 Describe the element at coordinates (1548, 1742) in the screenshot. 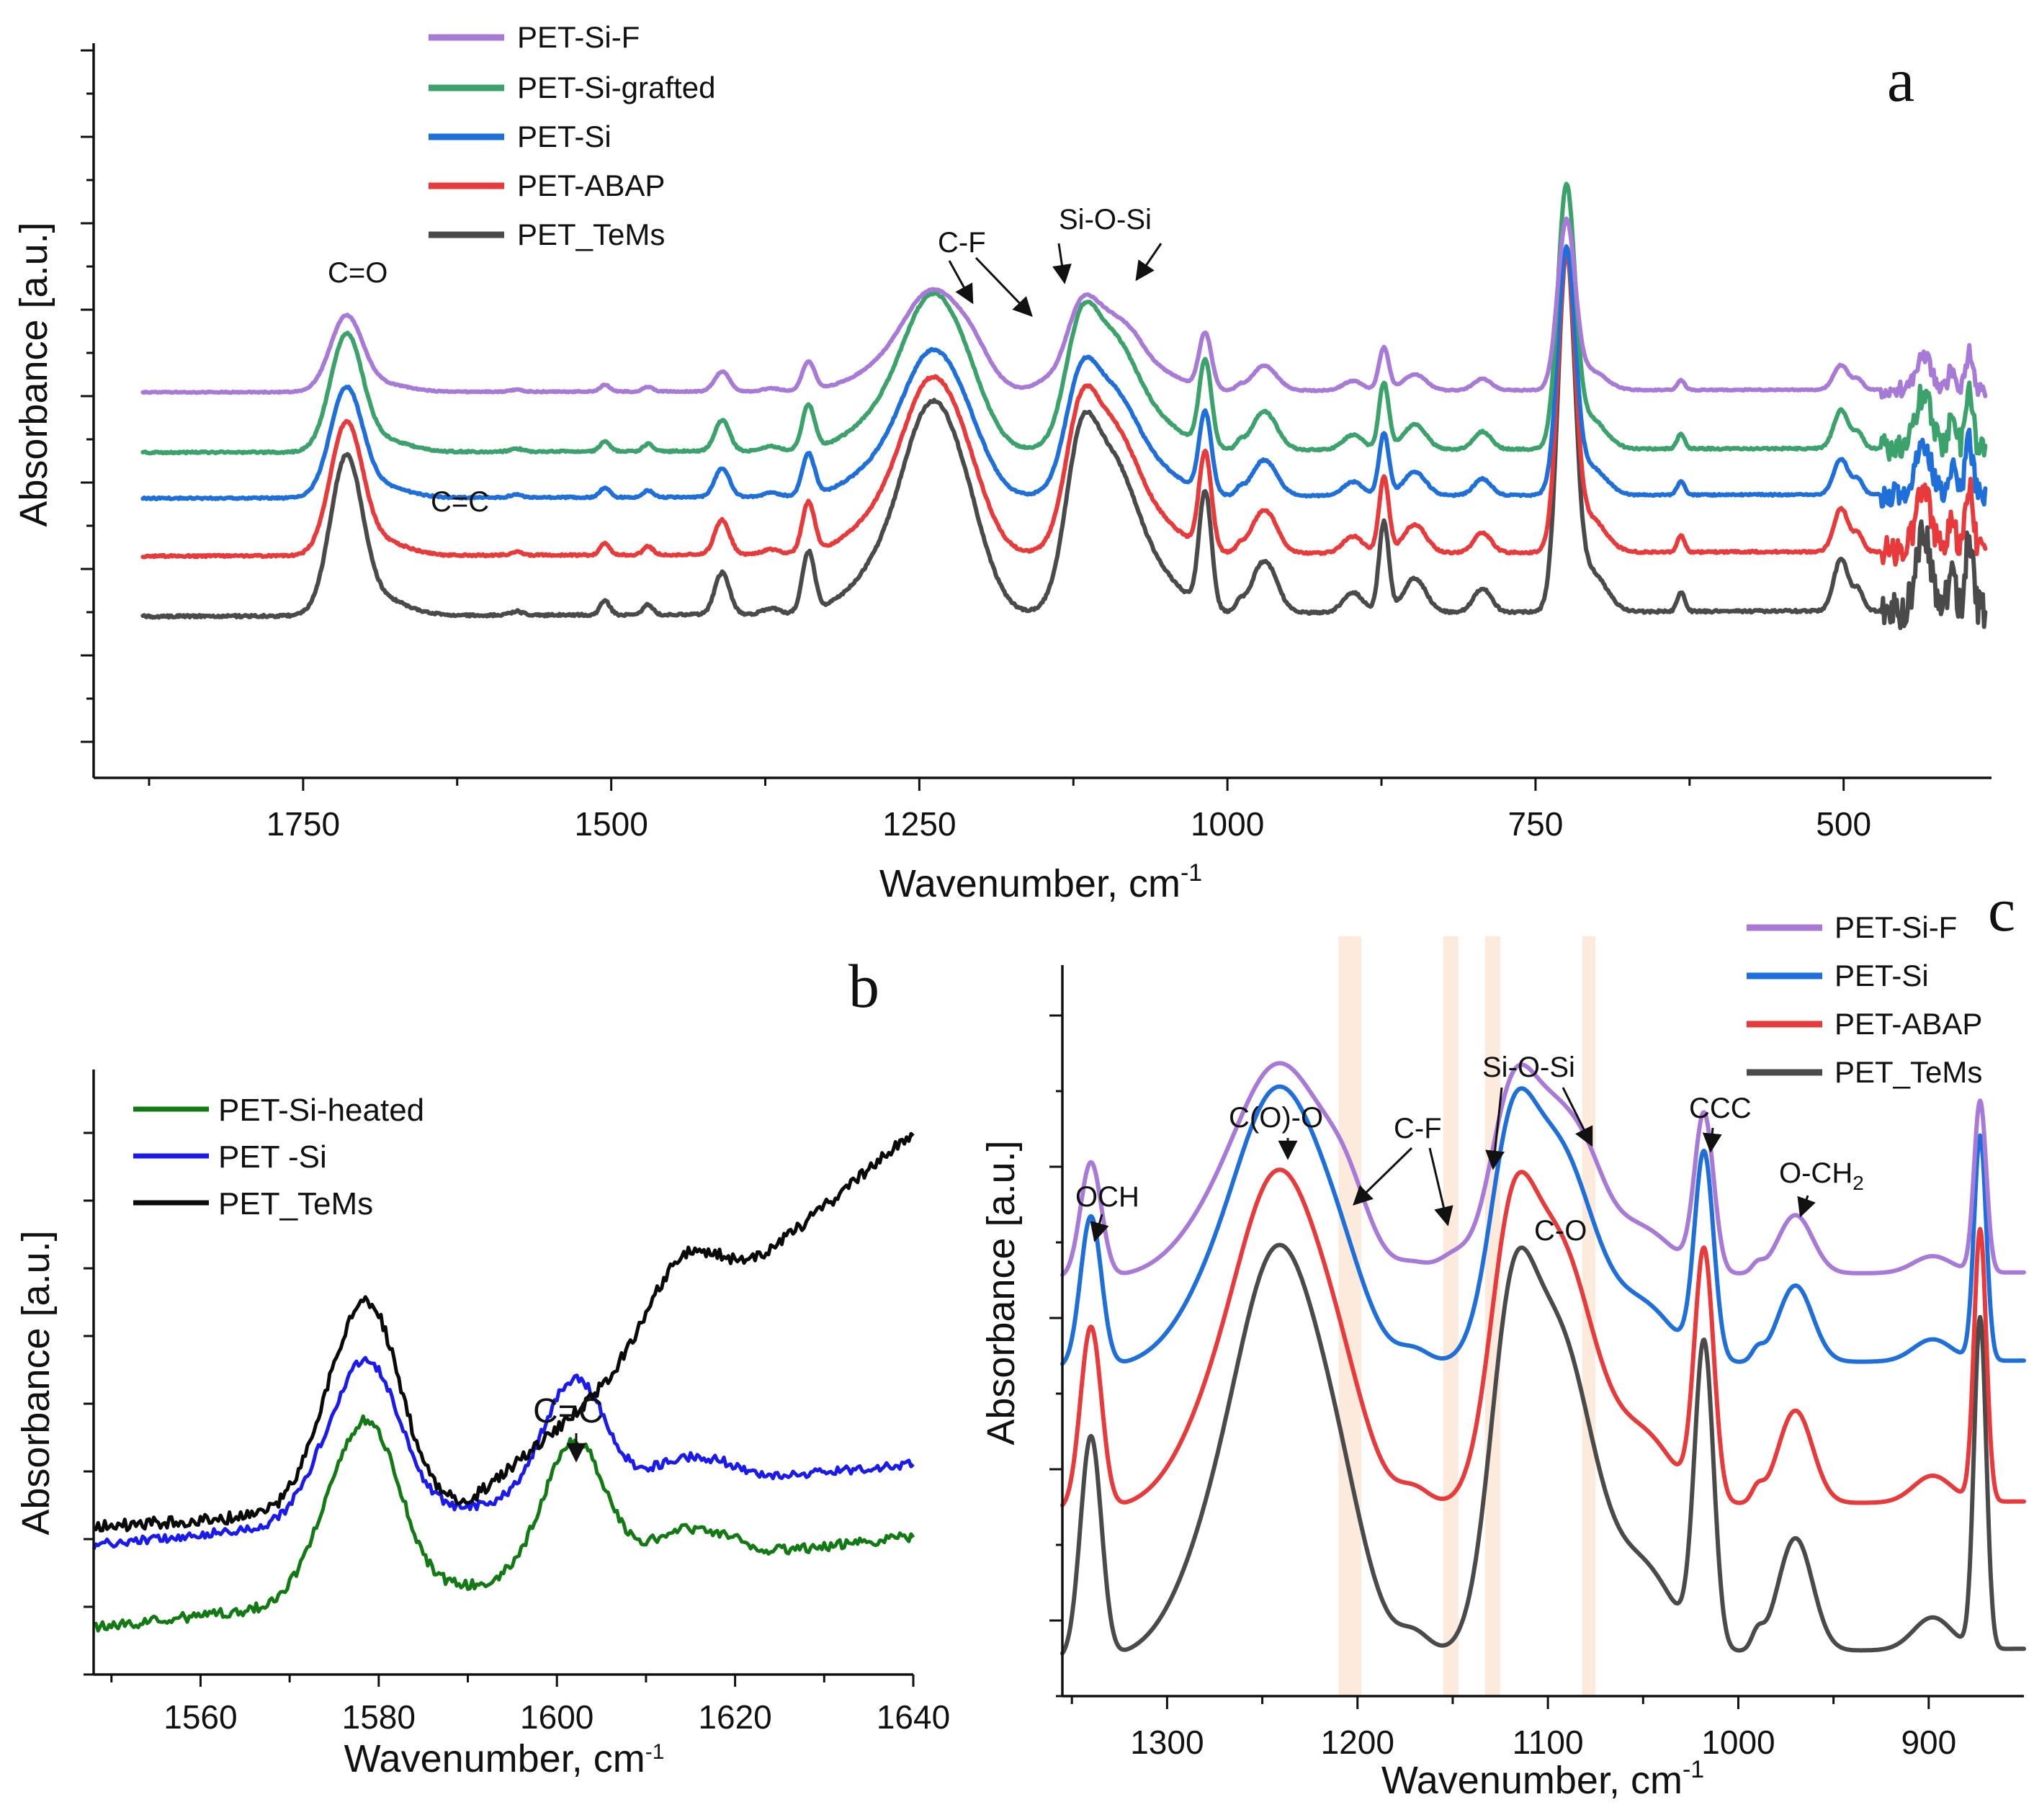

I see `c-xtick-label-1100: 1100` at that location.